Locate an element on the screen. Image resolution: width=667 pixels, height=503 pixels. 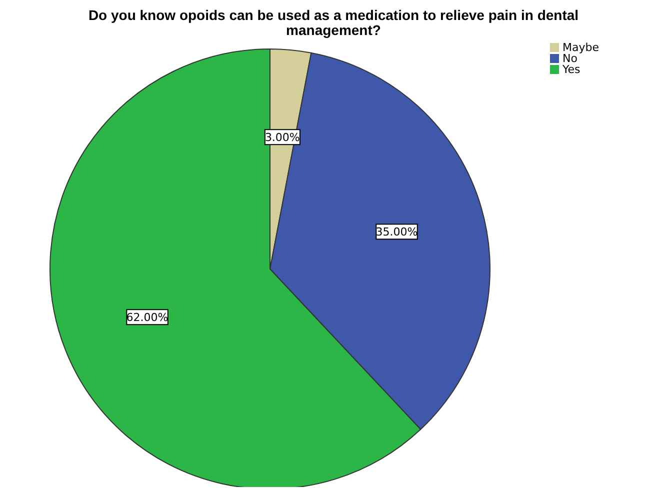
chart-title: Do you know opoids can be used as a medication to relieve pain in dental management? is located at coordinates (333, 23).